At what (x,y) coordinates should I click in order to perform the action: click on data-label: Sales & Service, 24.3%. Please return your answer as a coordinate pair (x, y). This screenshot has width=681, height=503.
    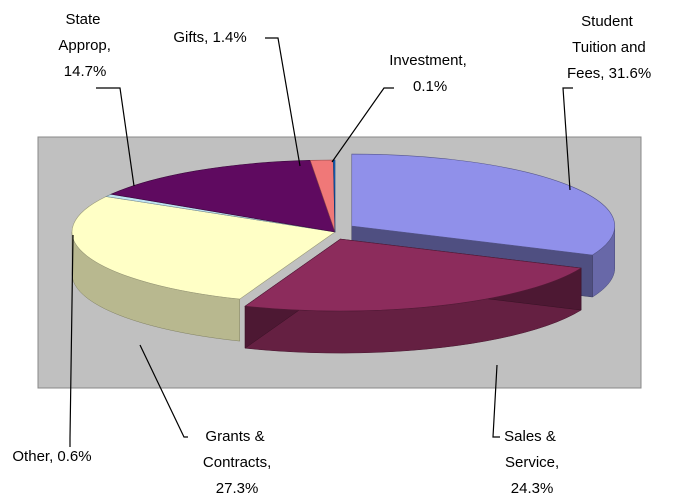
    Looking at the image, I should click on (530, 462).